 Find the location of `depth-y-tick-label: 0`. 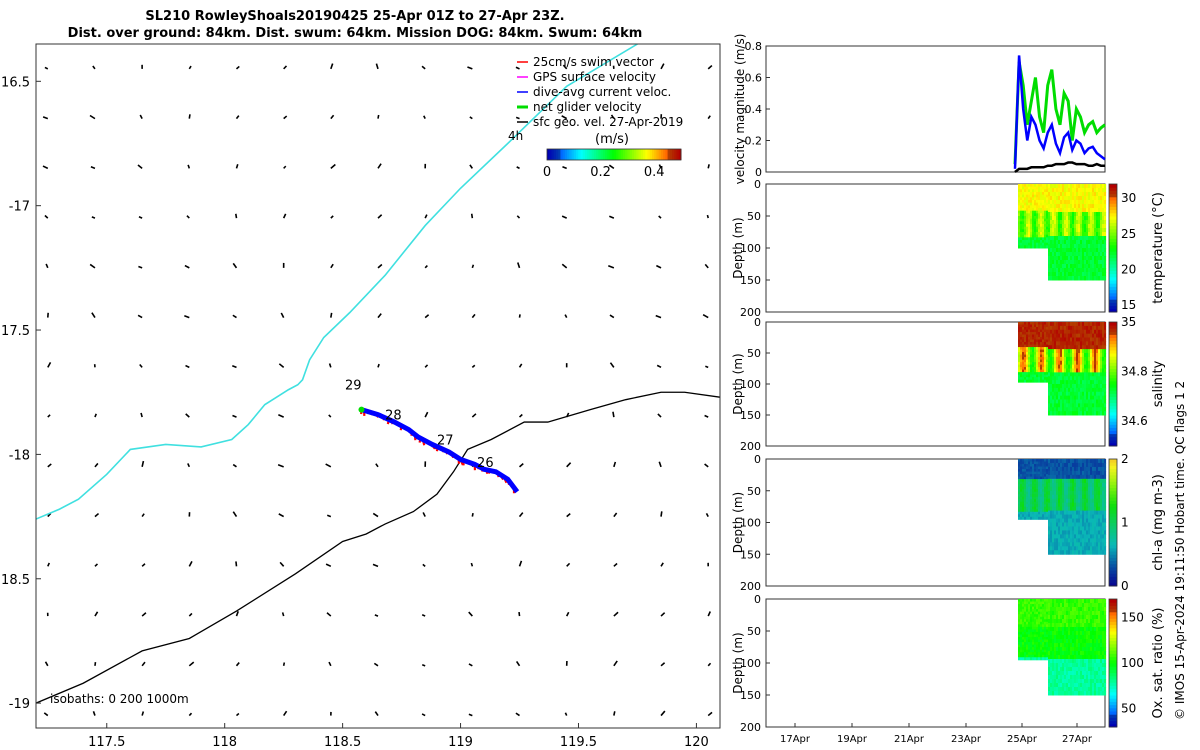

depth-y-tick-label: 0 is located at coordinates (757, 459).